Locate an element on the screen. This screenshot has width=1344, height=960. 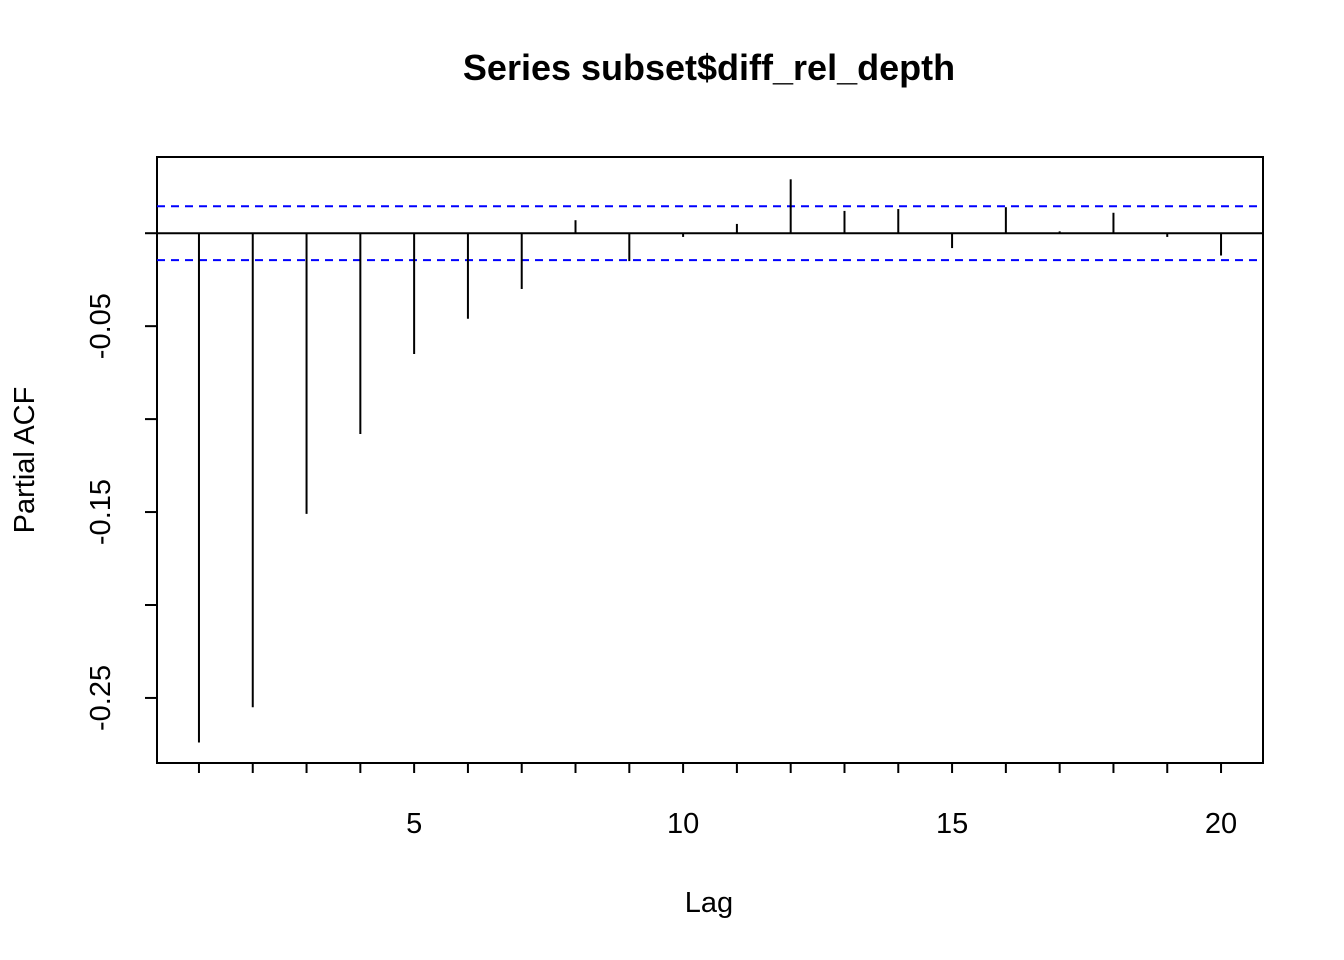
x-axis-label: Lag is located at coordinates (709, 903).